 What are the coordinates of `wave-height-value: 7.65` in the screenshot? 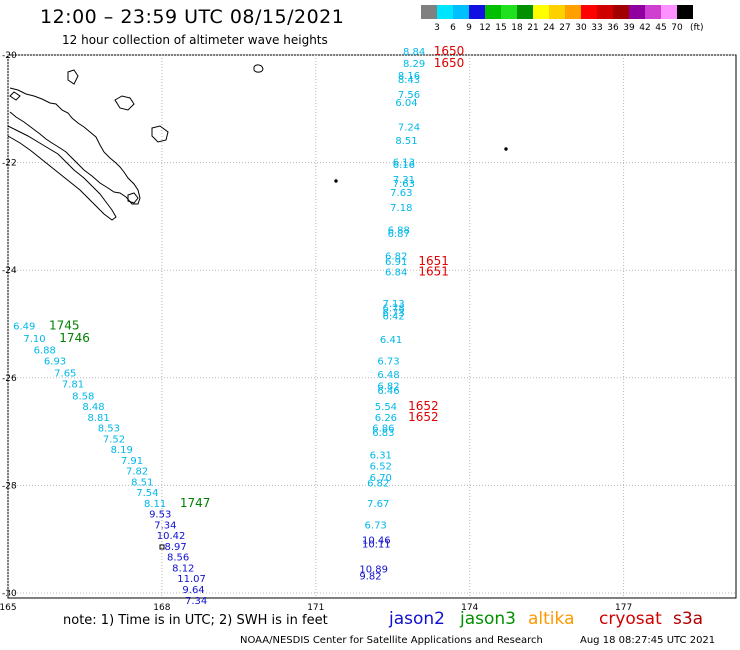 It's located at (65, 374).